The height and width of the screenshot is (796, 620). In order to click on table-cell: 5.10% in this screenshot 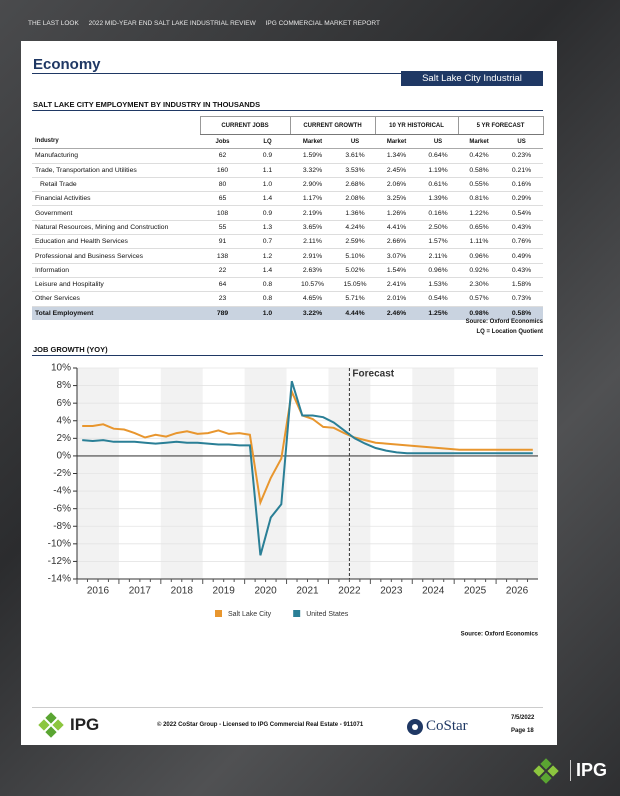, I will do `click(355, 256)`.